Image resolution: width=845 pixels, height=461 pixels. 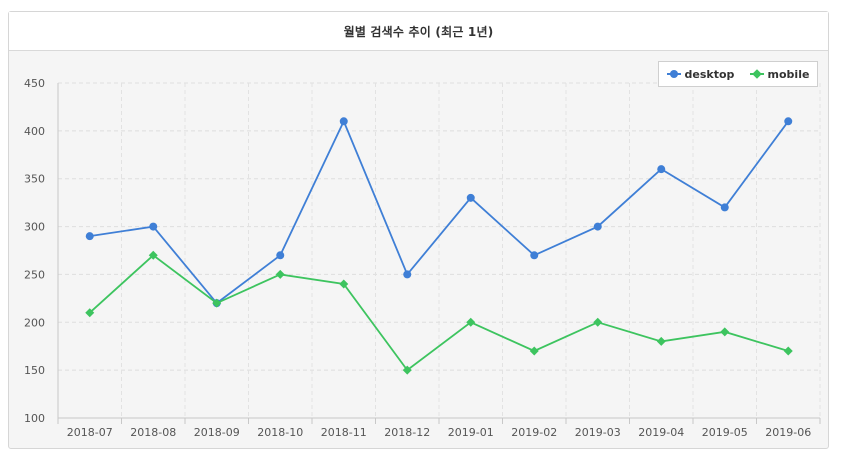 What do you see at coordinates (471, 432) in the screenshot?
I see `x-tick-label: 2019-01` at bounding box center [471, 432].